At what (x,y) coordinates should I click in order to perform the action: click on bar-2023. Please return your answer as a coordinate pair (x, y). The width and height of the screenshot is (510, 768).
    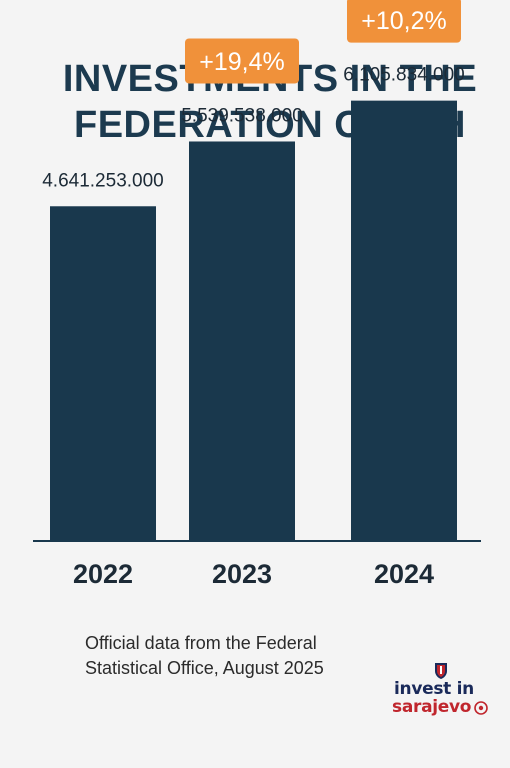
    Looking at the image, I should click on (242, 341).